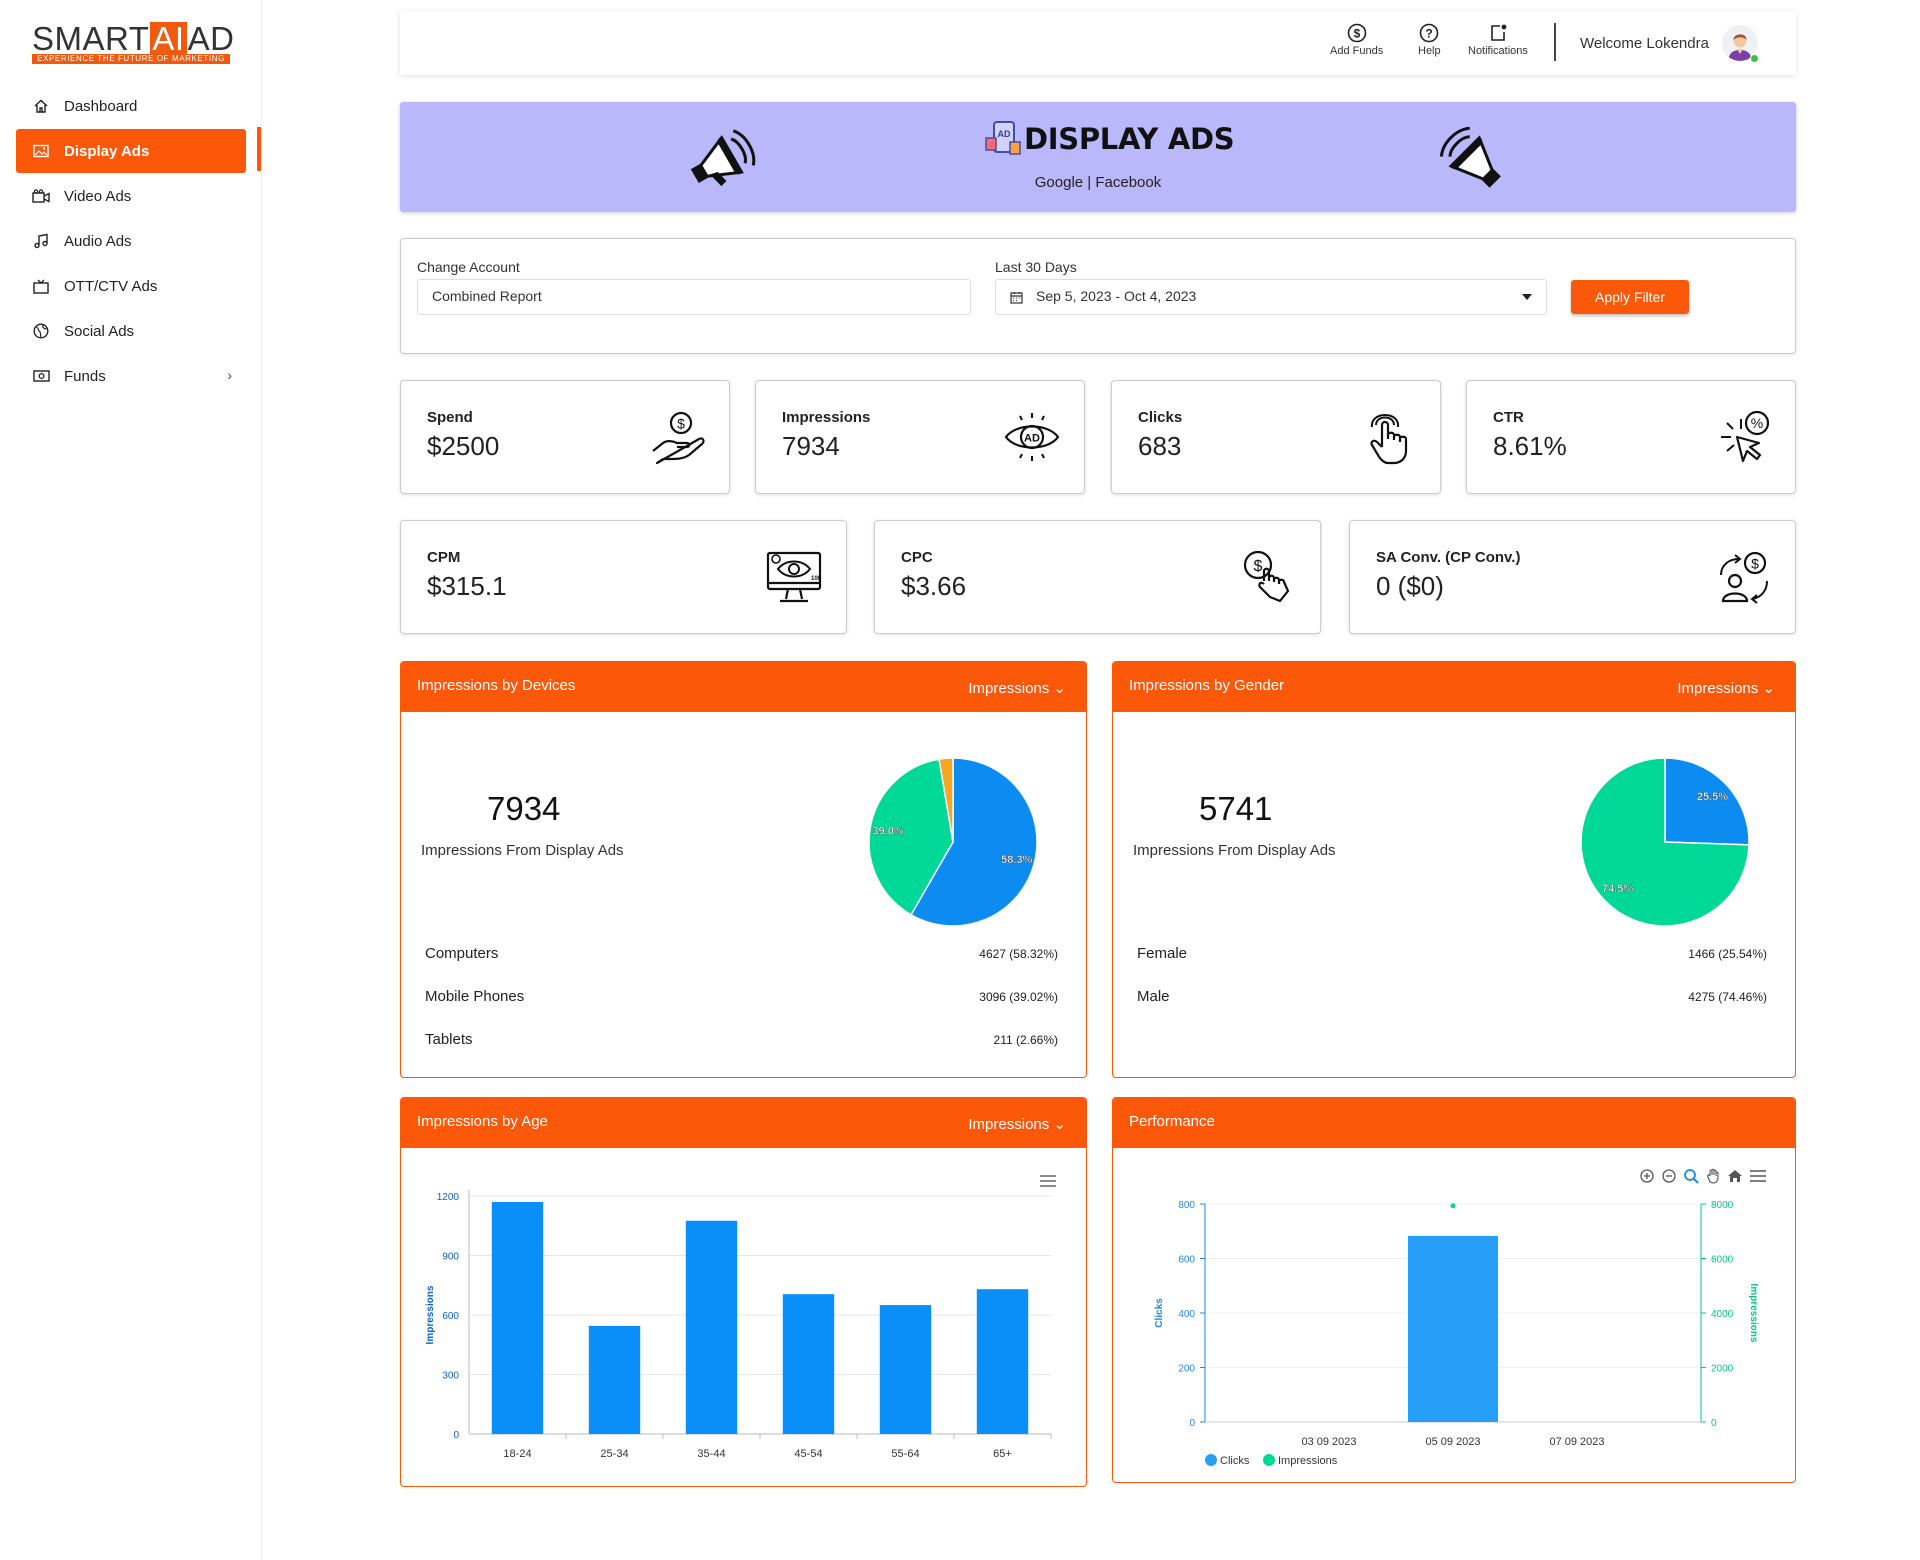 The width and height of the screenshot is (1920, 1560). I want to click on y-right-tick-label: 2000, so click(1722, 1369).